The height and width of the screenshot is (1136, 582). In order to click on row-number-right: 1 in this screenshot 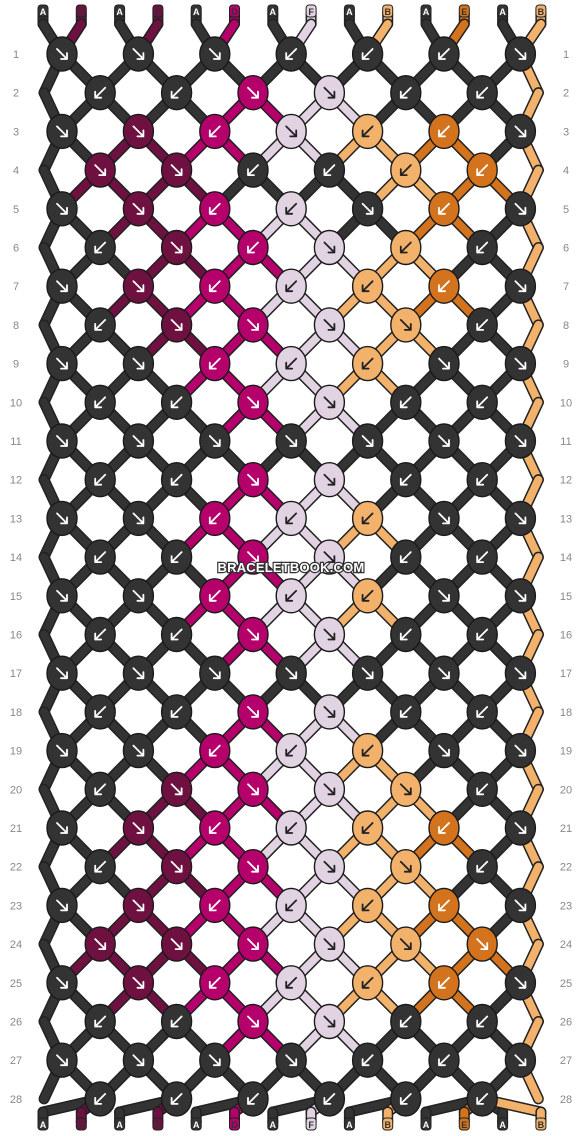, I will do `click(566, 55)`.